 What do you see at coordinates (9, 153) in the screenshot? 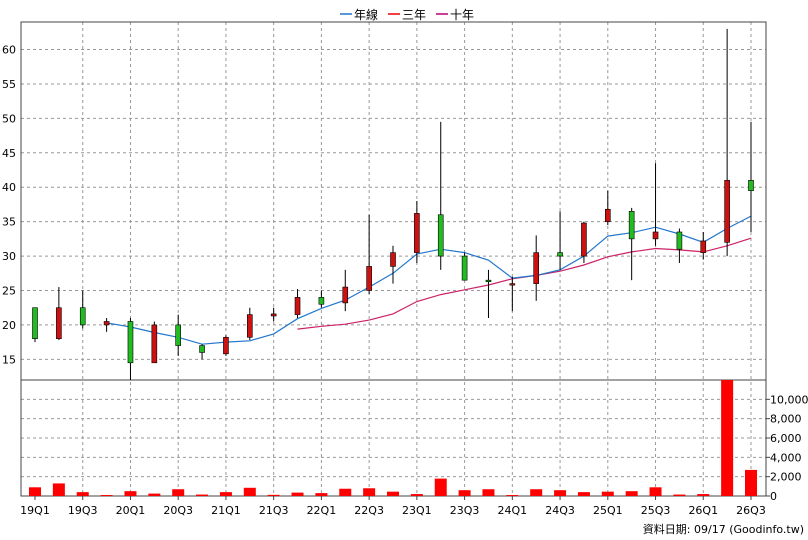
I see `price-tick-label: 45` at bounding box center [9, 153].